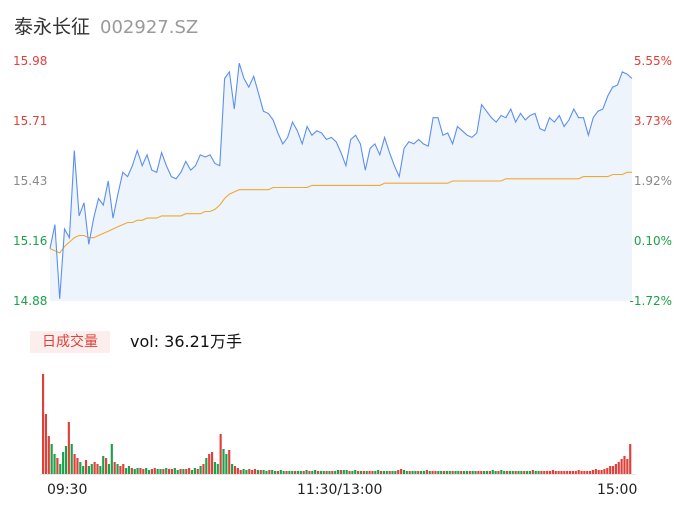 The height and width of the screenshot is (524, 686). What do you see at coordinates (30, 241) in the screenshot?
I see `price-tick-3: 15.16` at bounding box center [30, 241].